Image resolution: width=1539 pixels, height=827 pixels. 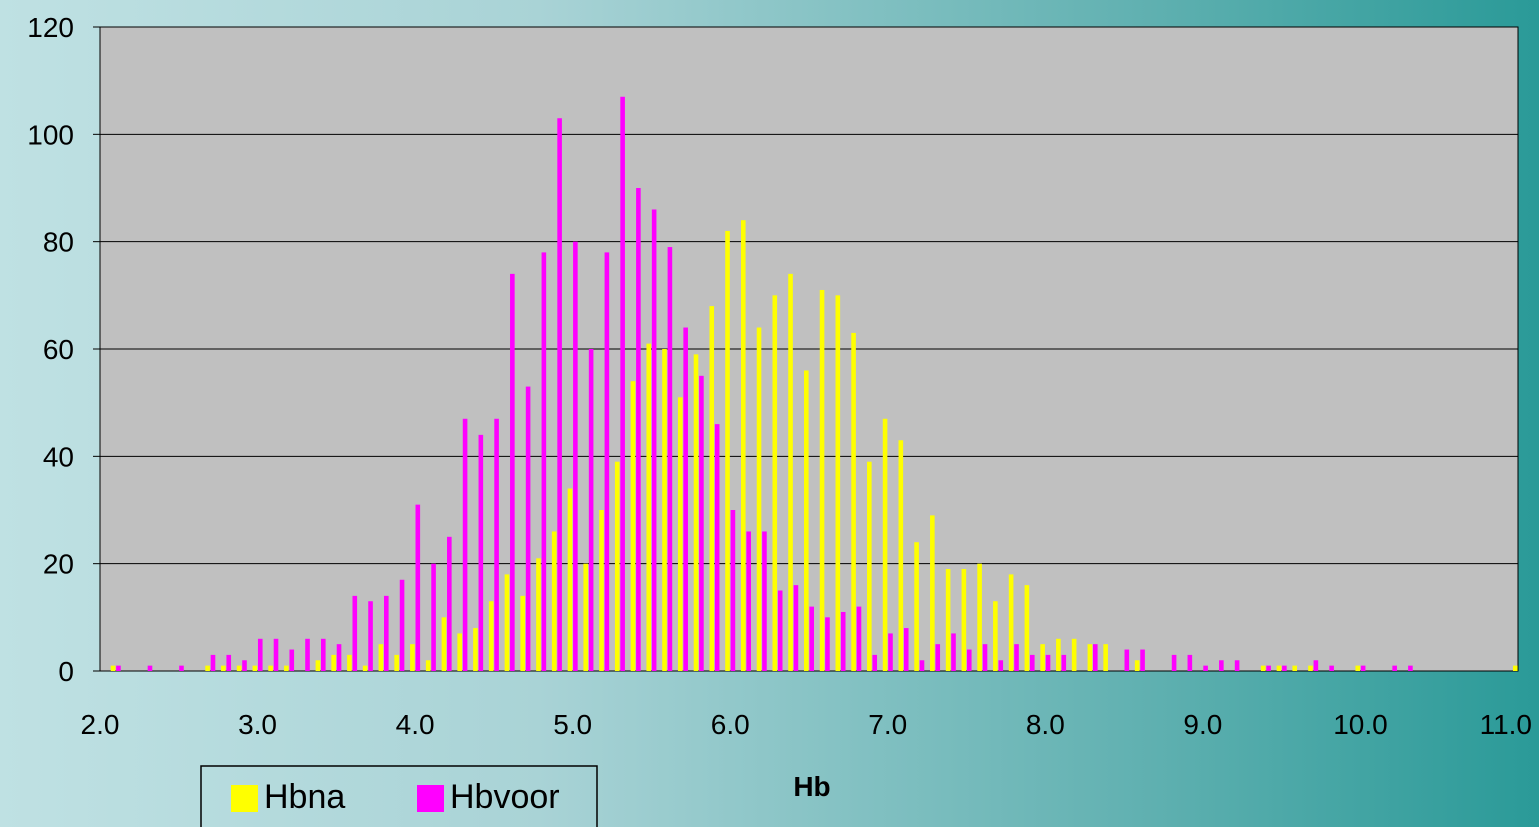 I want to click on x-tick-label: 11.0, so click(x=1506, y=724).